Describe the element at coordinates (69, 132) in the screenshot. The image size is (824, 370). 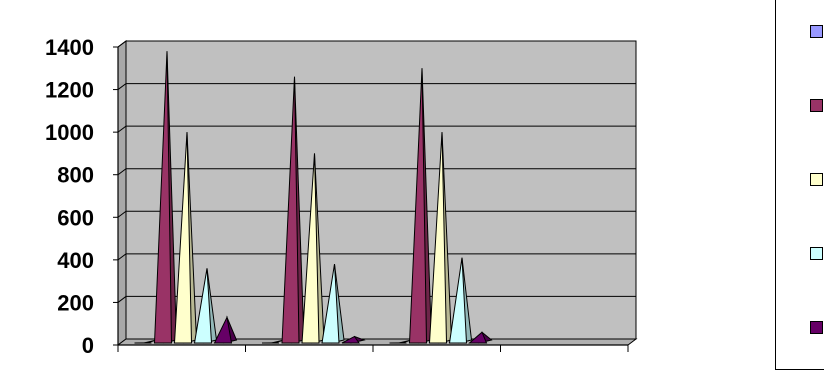
I see `y-tick-label: 1000` at that location.